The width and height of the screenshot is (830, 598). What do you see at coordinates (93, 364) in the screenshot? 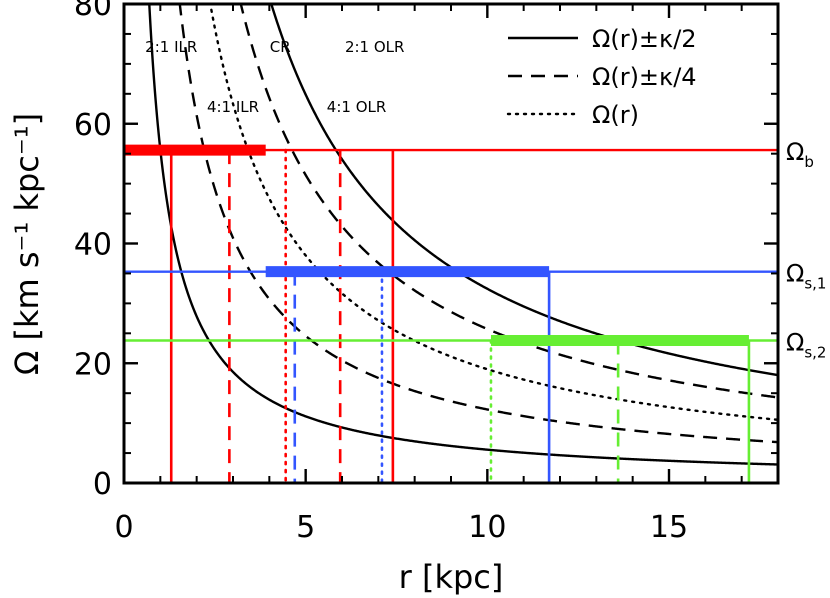
I see `y-tick-label: 20` at bounding box center [93, 364].